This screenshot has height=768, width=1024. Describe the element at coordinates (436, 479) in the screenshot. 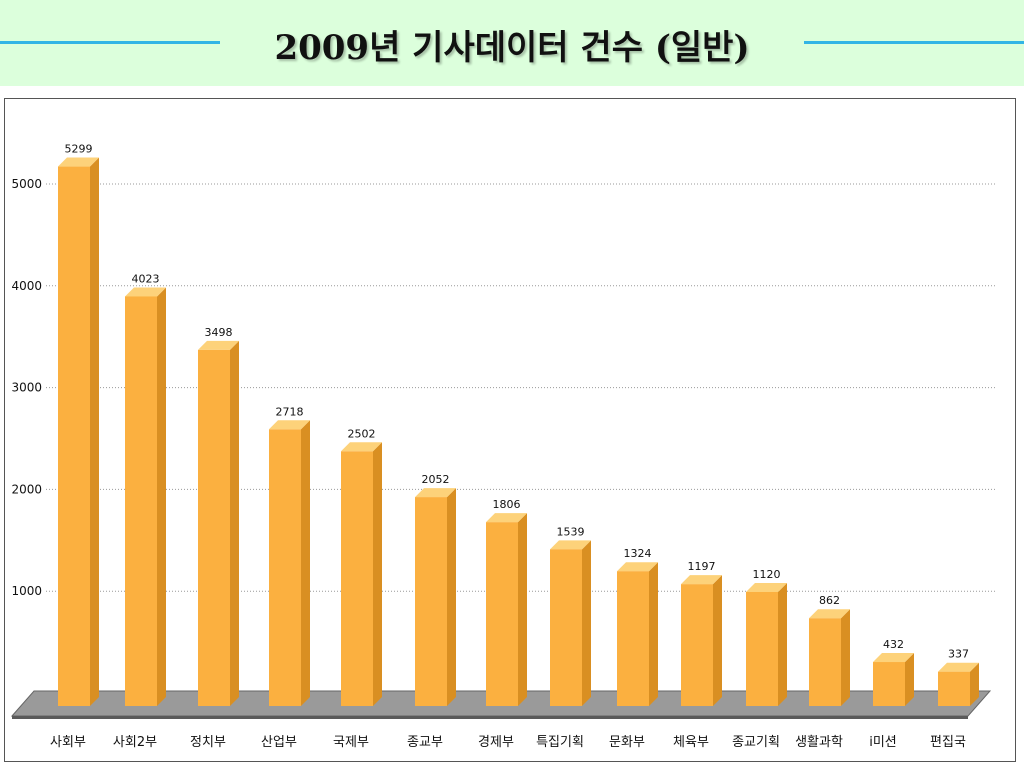

I see `data-label: 2052` at that location.